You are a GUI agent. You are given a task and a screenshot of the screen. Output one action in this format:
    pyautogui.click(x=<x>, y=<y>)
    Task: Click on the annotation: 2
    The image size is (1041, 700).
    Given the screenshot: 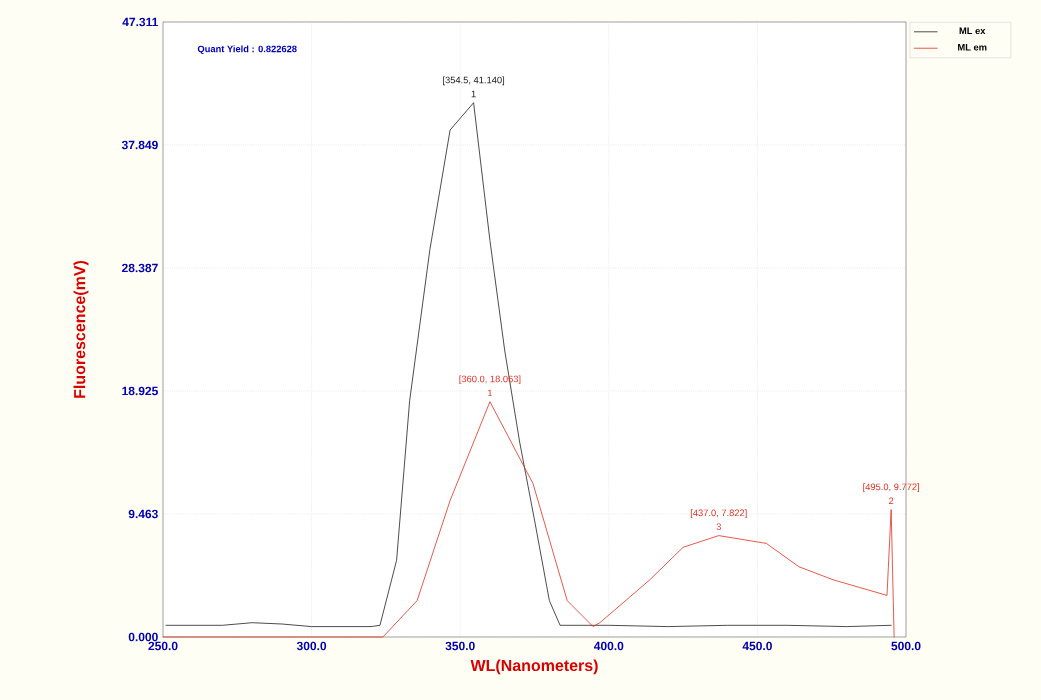 What is the action you would take?
    pyautogui.click(x=891, y=501)
    